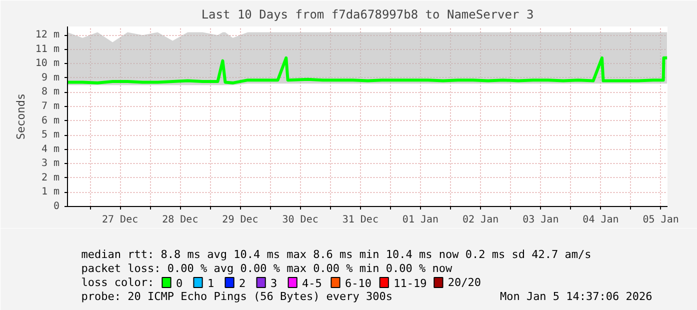  What do you see at coordinates (50, 149) in the screenshot?
I see `y-tick-label: 4 m` at bounding box center [50, 149].